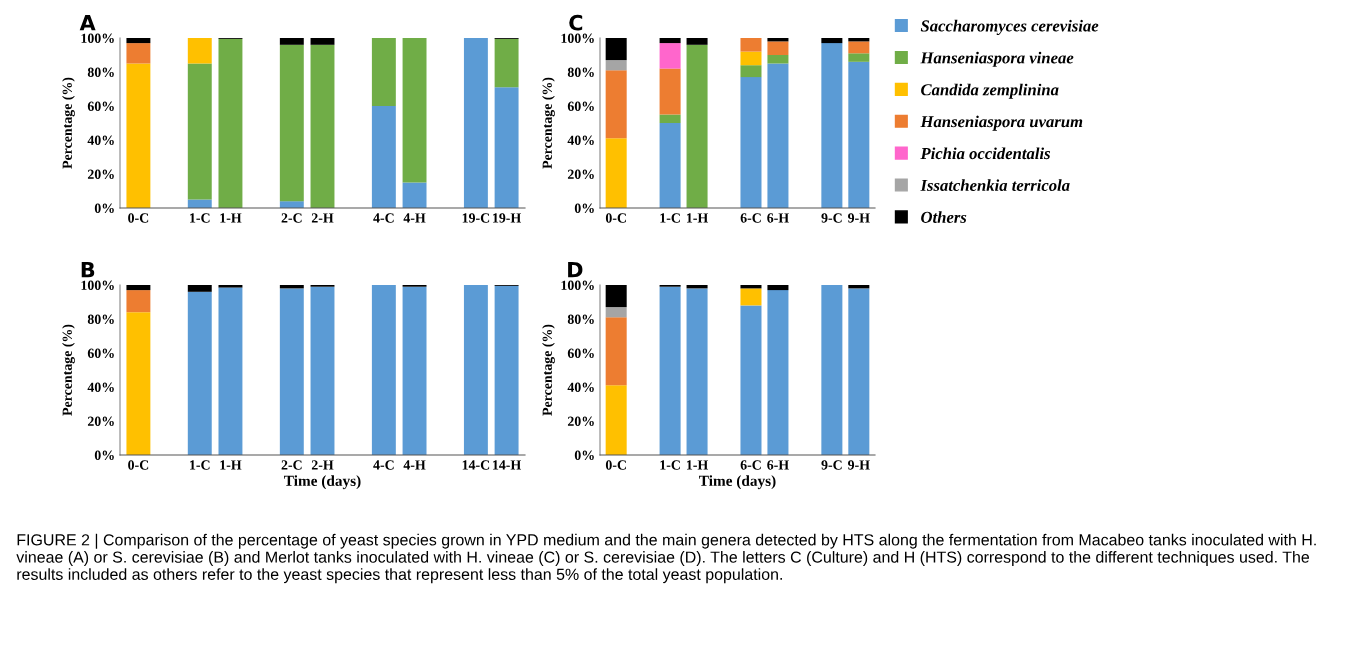 This screenshot has width=1358, height=647. Describe the element at coordinates (87, 23) in the screenshot. I see `chart-title: A` at that location.